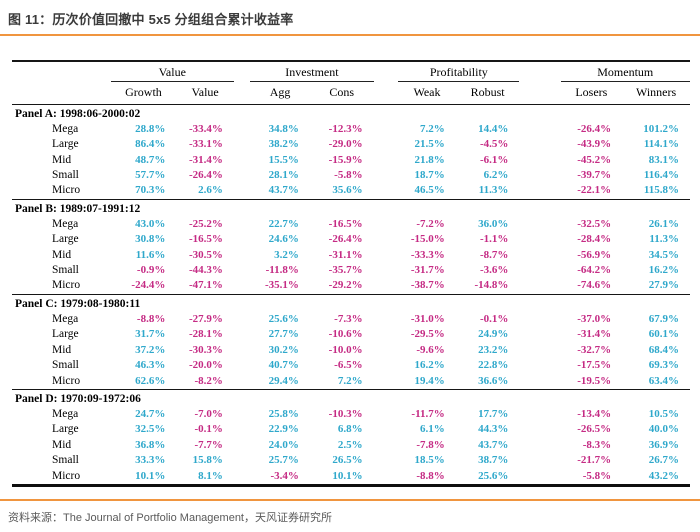 The height and width of the screenshot is (532, 700). What do you see at coordinates (594, 349) in the screenshot?
I see `value-cell: -32.7%` at bounding box center [594, 349].